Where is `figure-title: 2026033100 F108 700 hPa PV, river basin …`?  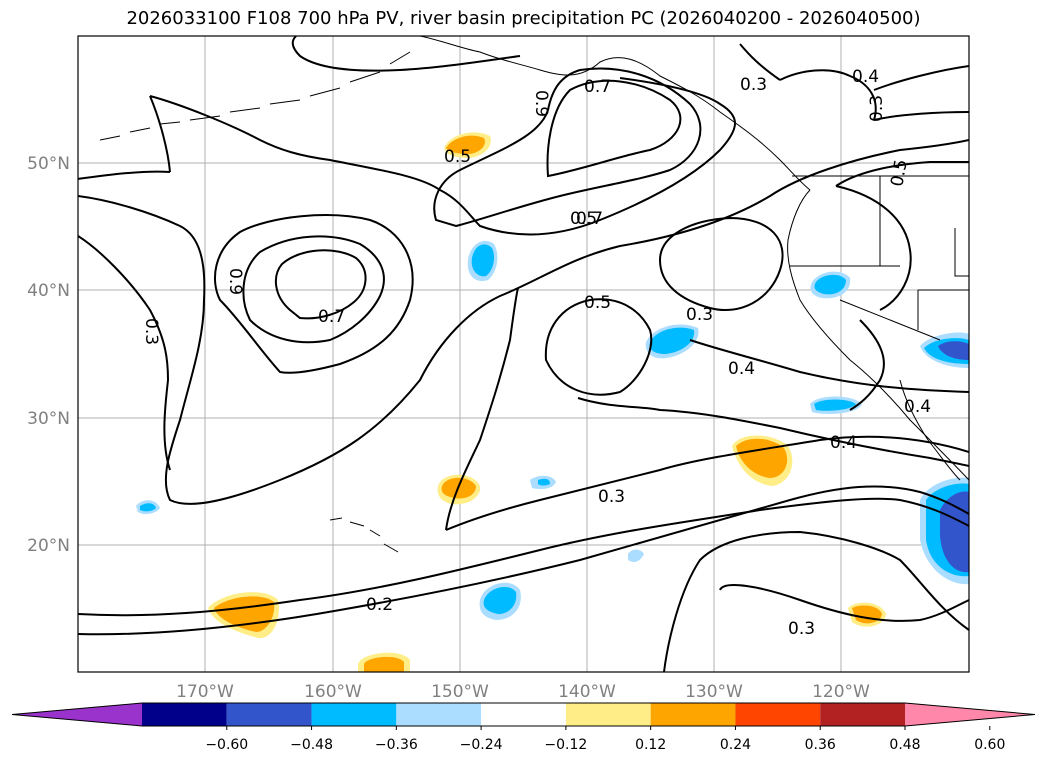
figure-title: 2026033100 F108 700 hPa PV, river basin … is located at coordinates (523, 18).